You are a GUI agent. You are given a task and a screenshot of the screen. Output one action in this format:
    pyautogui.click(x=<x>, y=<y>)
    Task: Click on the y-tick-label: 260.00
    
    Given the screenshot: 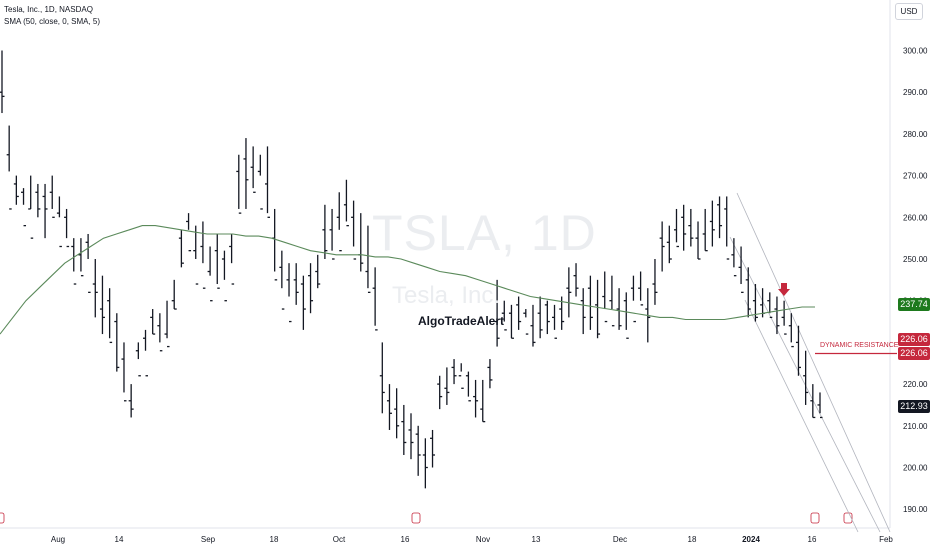 What is the action you would take?
    pyautogui.click(x=915, y=217)
    